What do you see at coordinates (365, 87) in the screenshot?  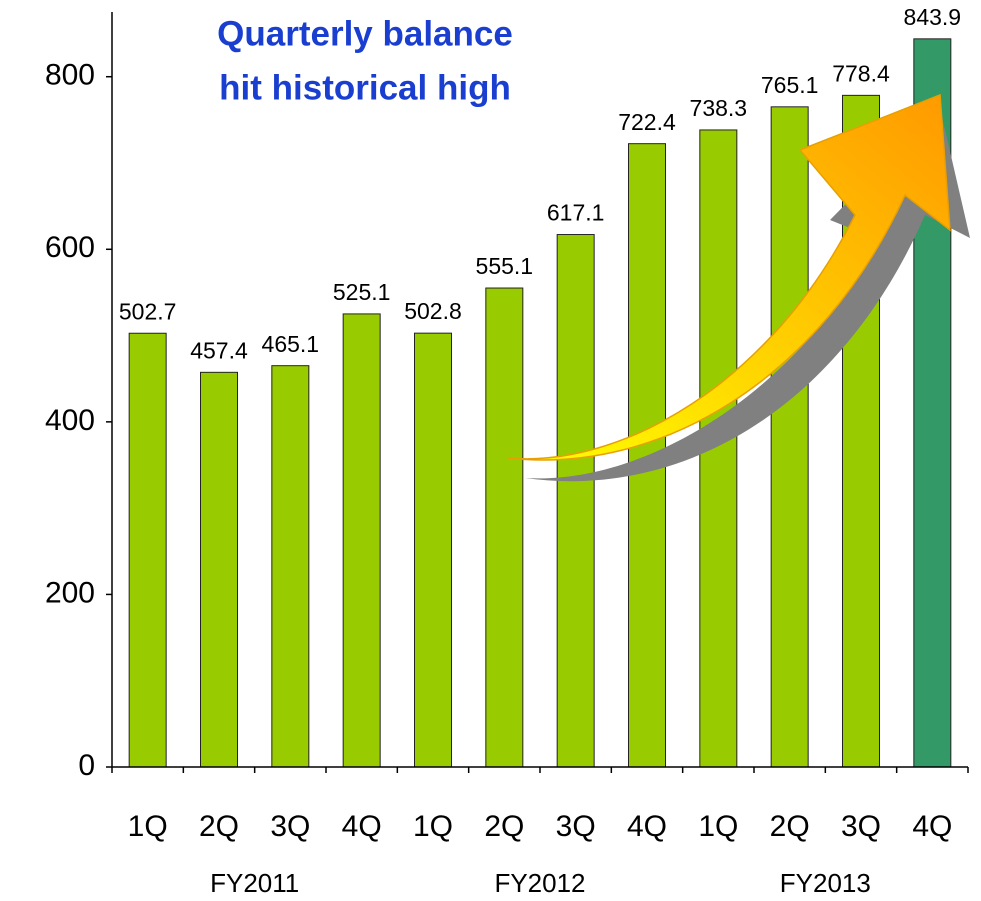 I see `annotation: hit historical high` at bounding box center [365, 87].